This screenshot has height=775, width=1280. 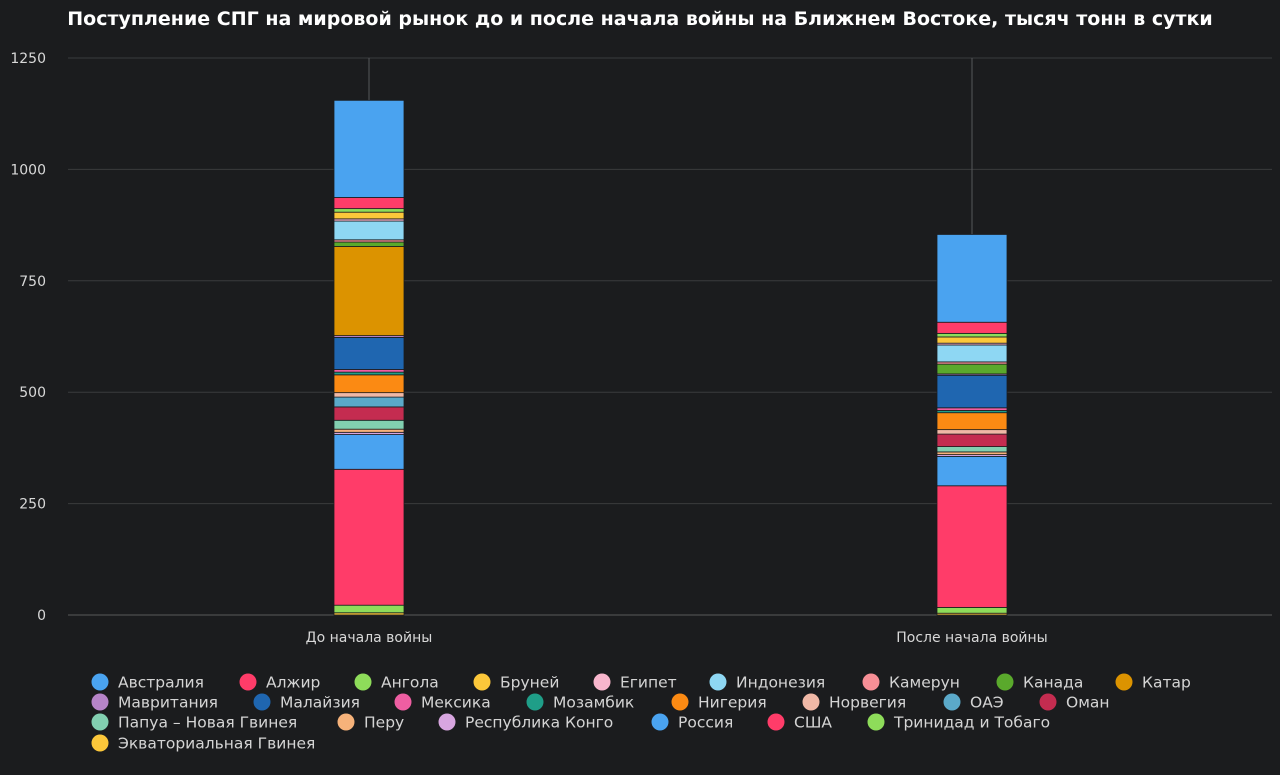 What do you see at coordinates (593, 703) in the screenshot?
I see `legend-label: Мозамбик` at bounding box center [593, 703].